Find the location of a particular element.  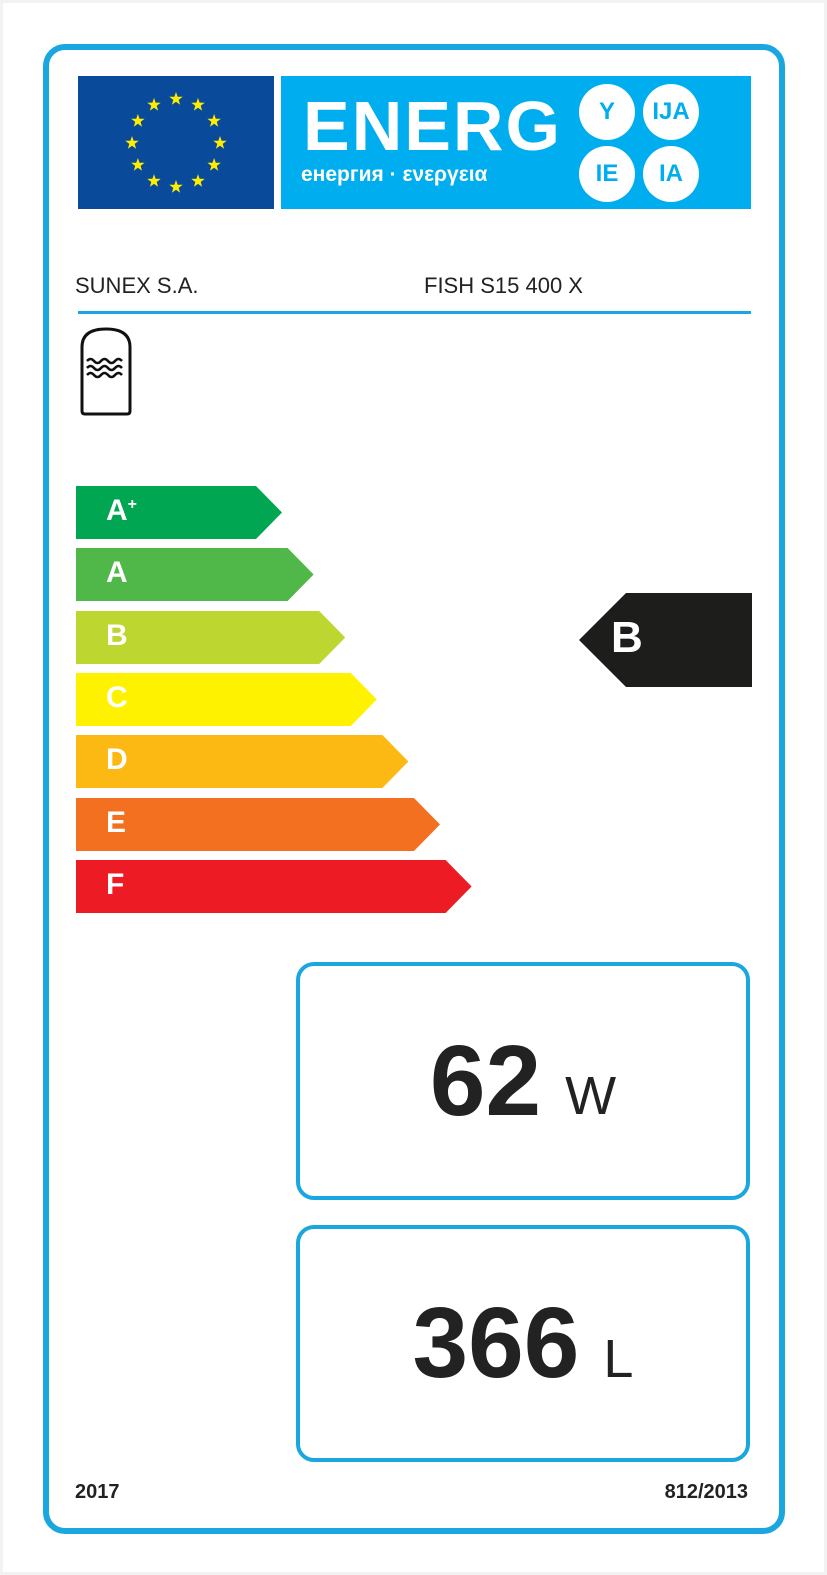

model-identifier: FISH S15 400 X is located at coordinates (503, 285).